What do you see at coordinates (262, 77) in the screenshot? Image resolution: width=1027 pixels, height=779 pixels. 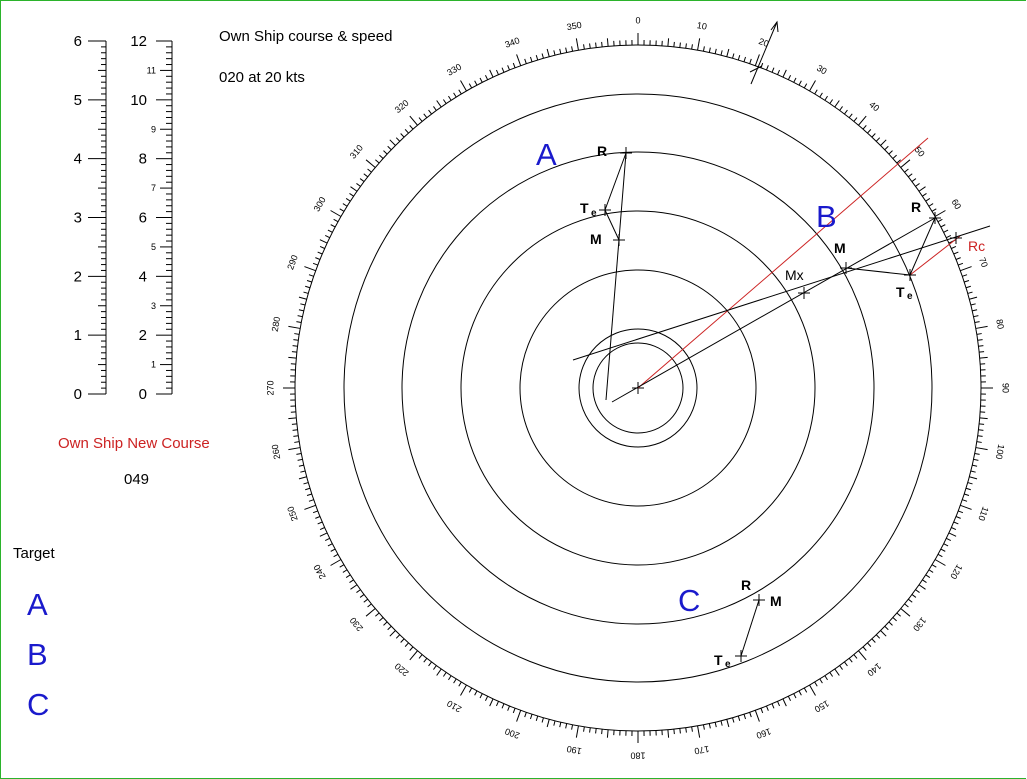 I see `own-ship-course-speed: 020 at 20 kts` at bounding box center [262, 77].